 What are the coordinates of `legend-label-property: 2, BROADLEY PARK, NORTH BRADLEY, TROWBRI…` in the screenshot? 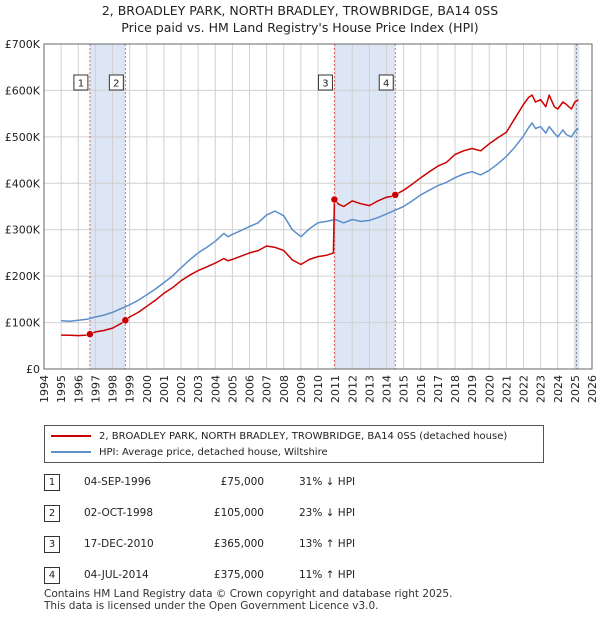 It's located at (303, 436).